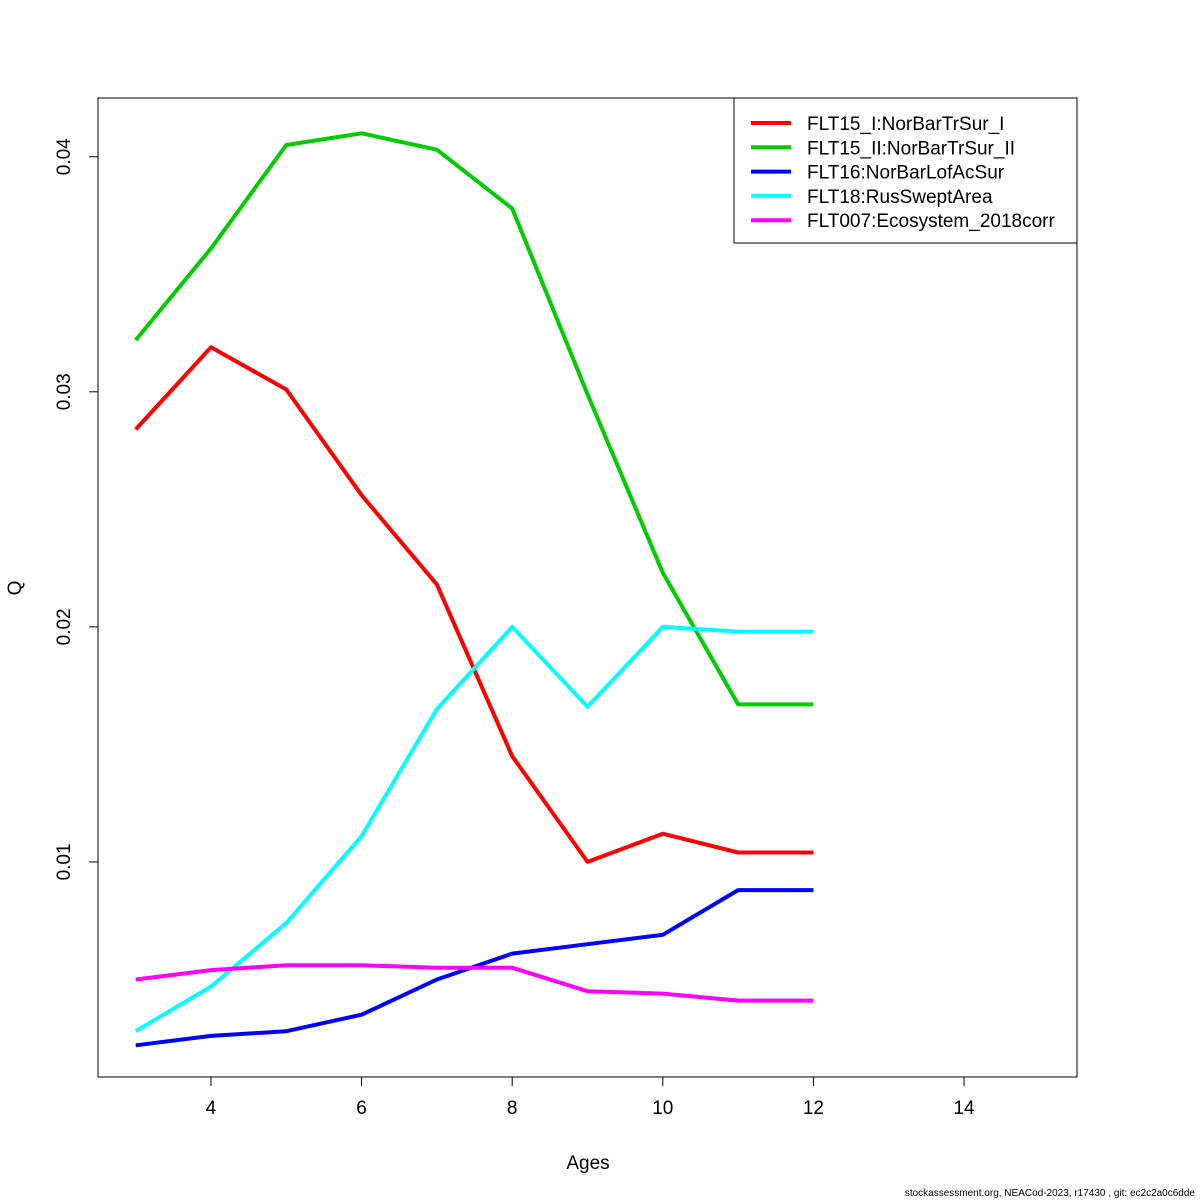 The height and width of the screenshot is (1200, 1200). I want to click on x-tick-label: 8, so click(512, 1108).